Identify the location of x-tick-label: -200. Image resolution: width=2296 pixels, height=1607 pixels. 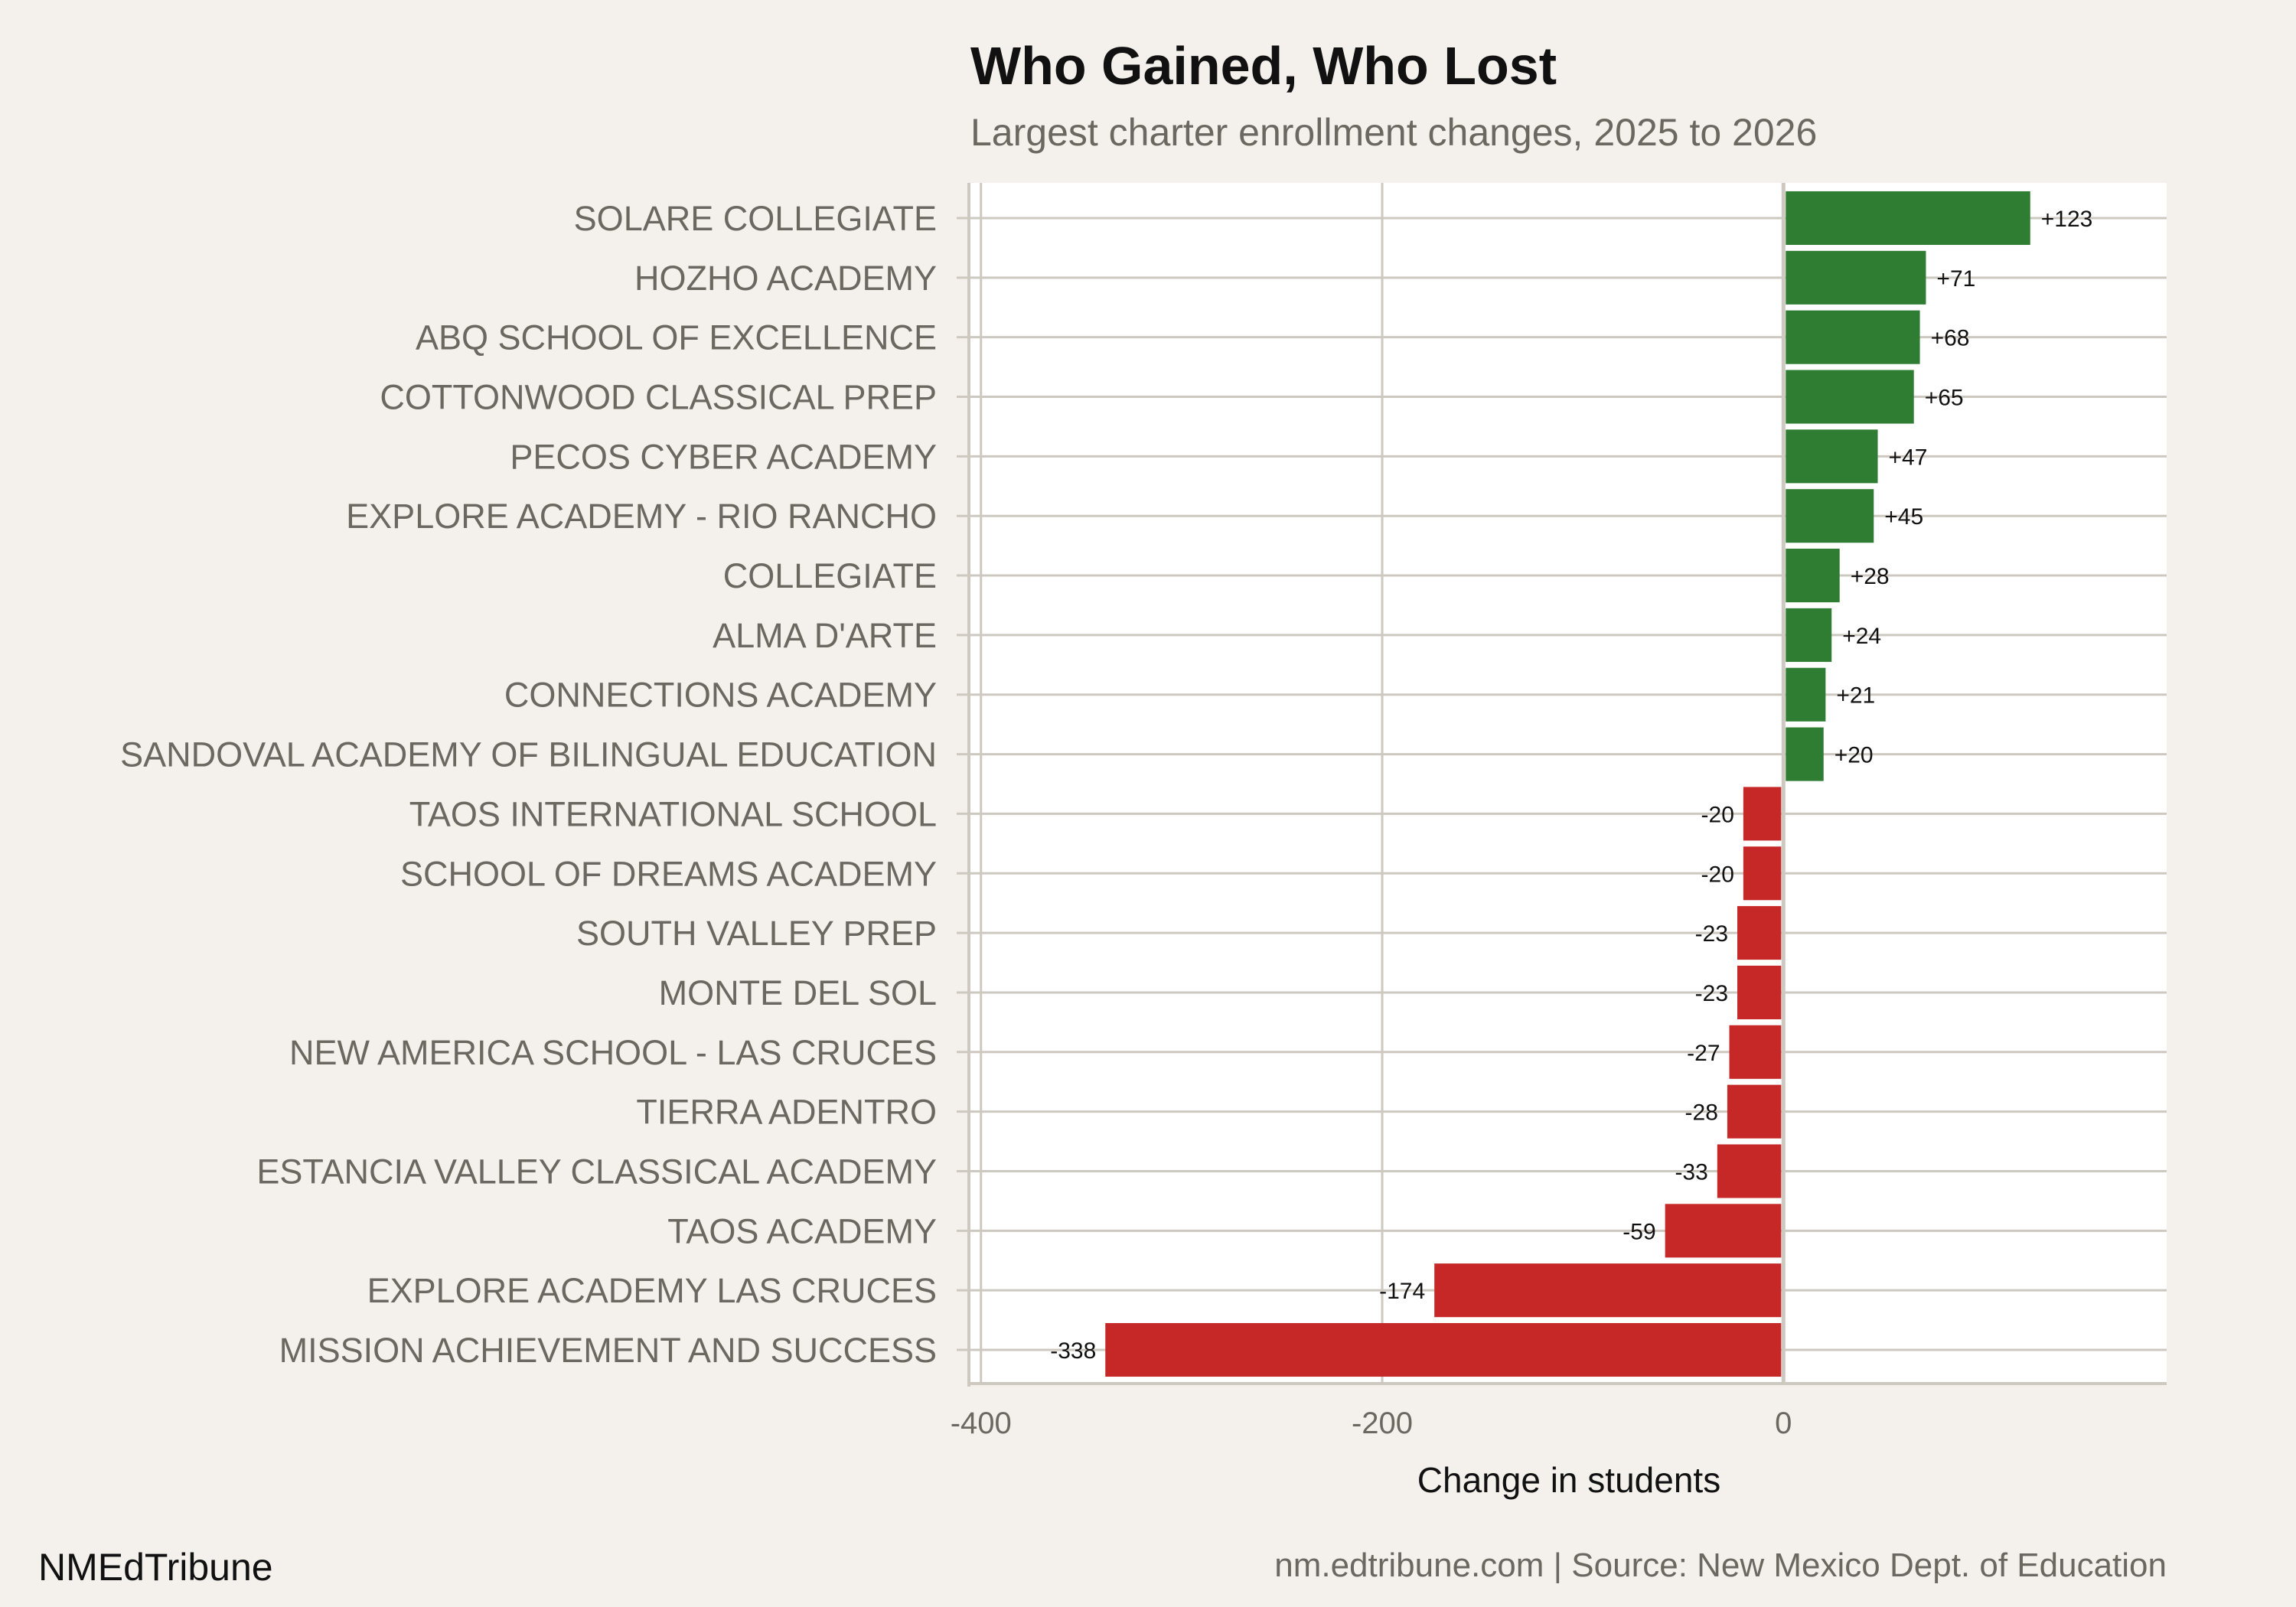
(1382, 1423).